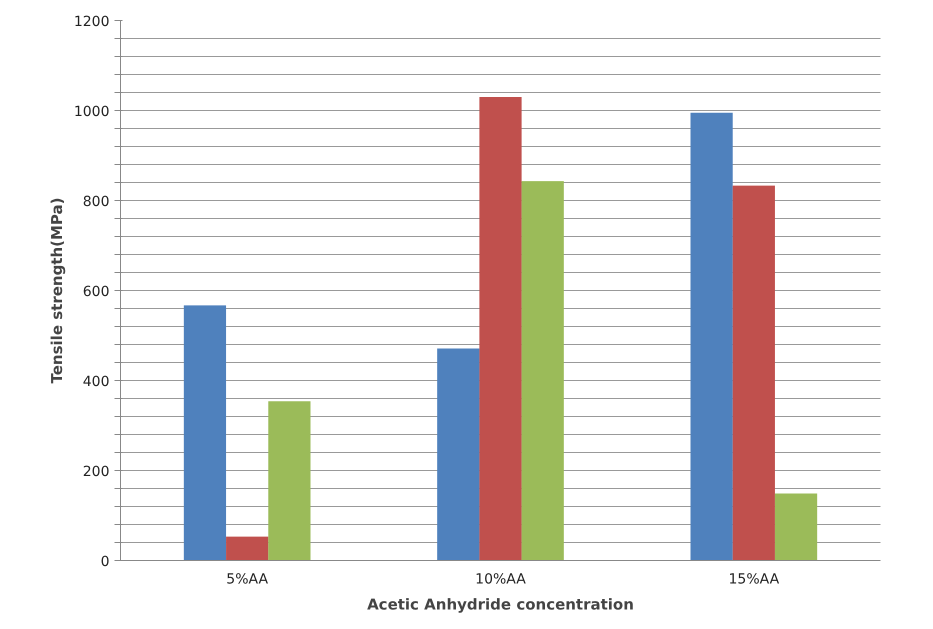 The height and width of the screenshot is (629, 933). Describe the element at coordinates (500, 605) in the screenshot. I see `x-axis-title: Acetic Anhydride concentration` at that location.